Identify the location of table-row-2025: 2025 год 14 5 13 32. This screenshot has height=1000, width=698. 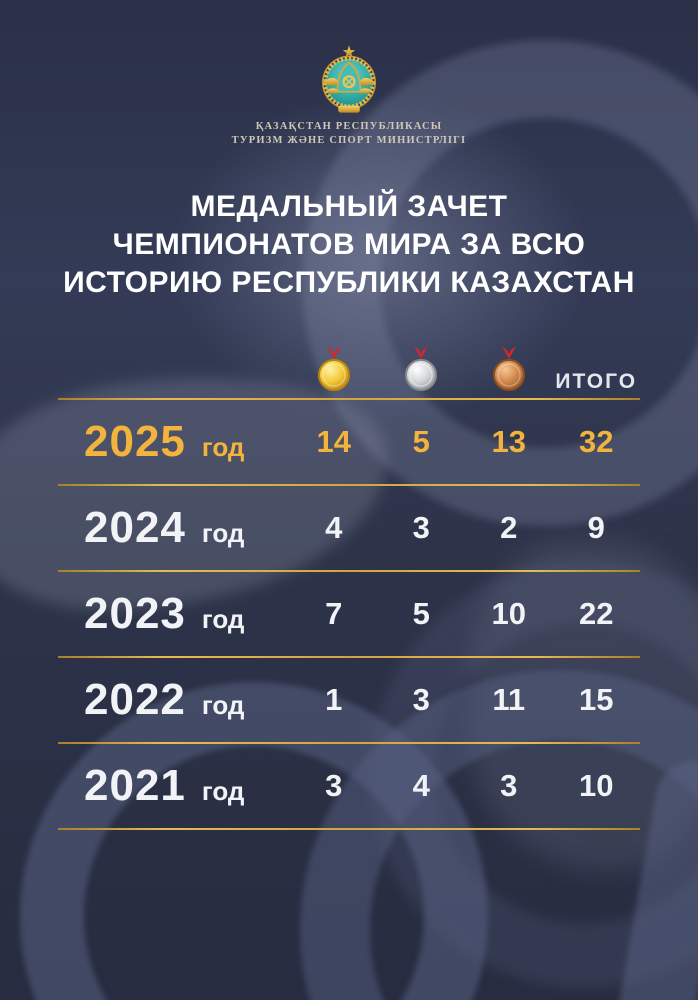
(349, 442).